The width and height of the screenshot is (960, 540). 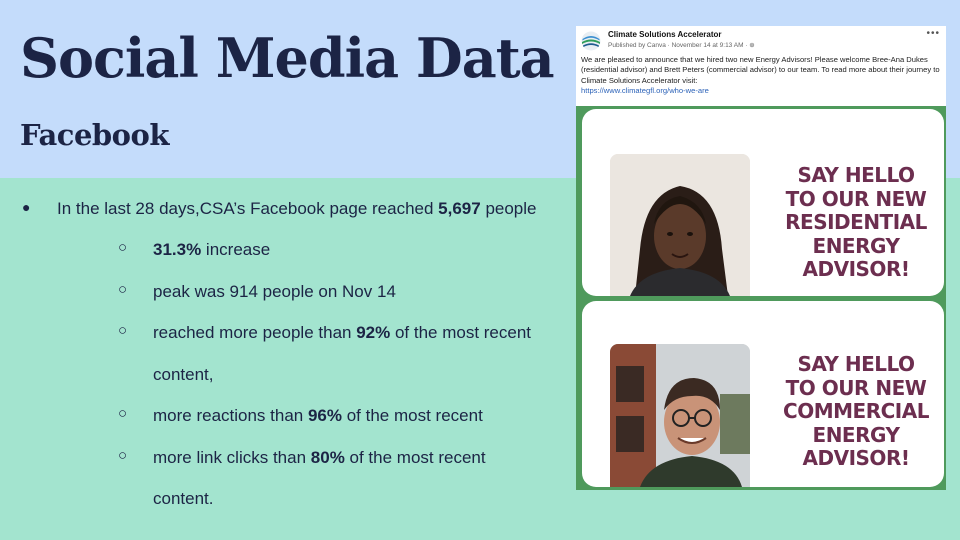 What do you see at coordinates (212, 249) in the screenshot?
I see `stat-increase: 31.3% increase` at bounding box center [212, 249].